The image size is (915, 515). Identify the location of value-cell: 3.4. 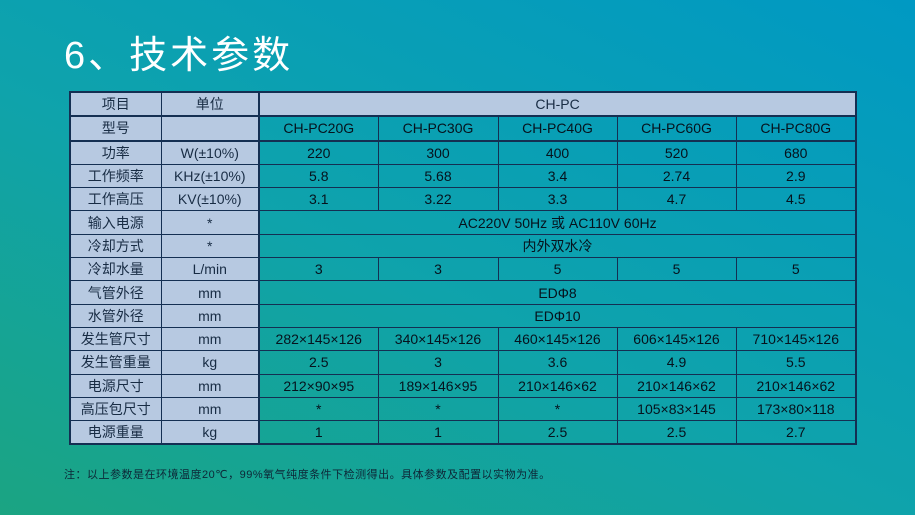
(557, 176).